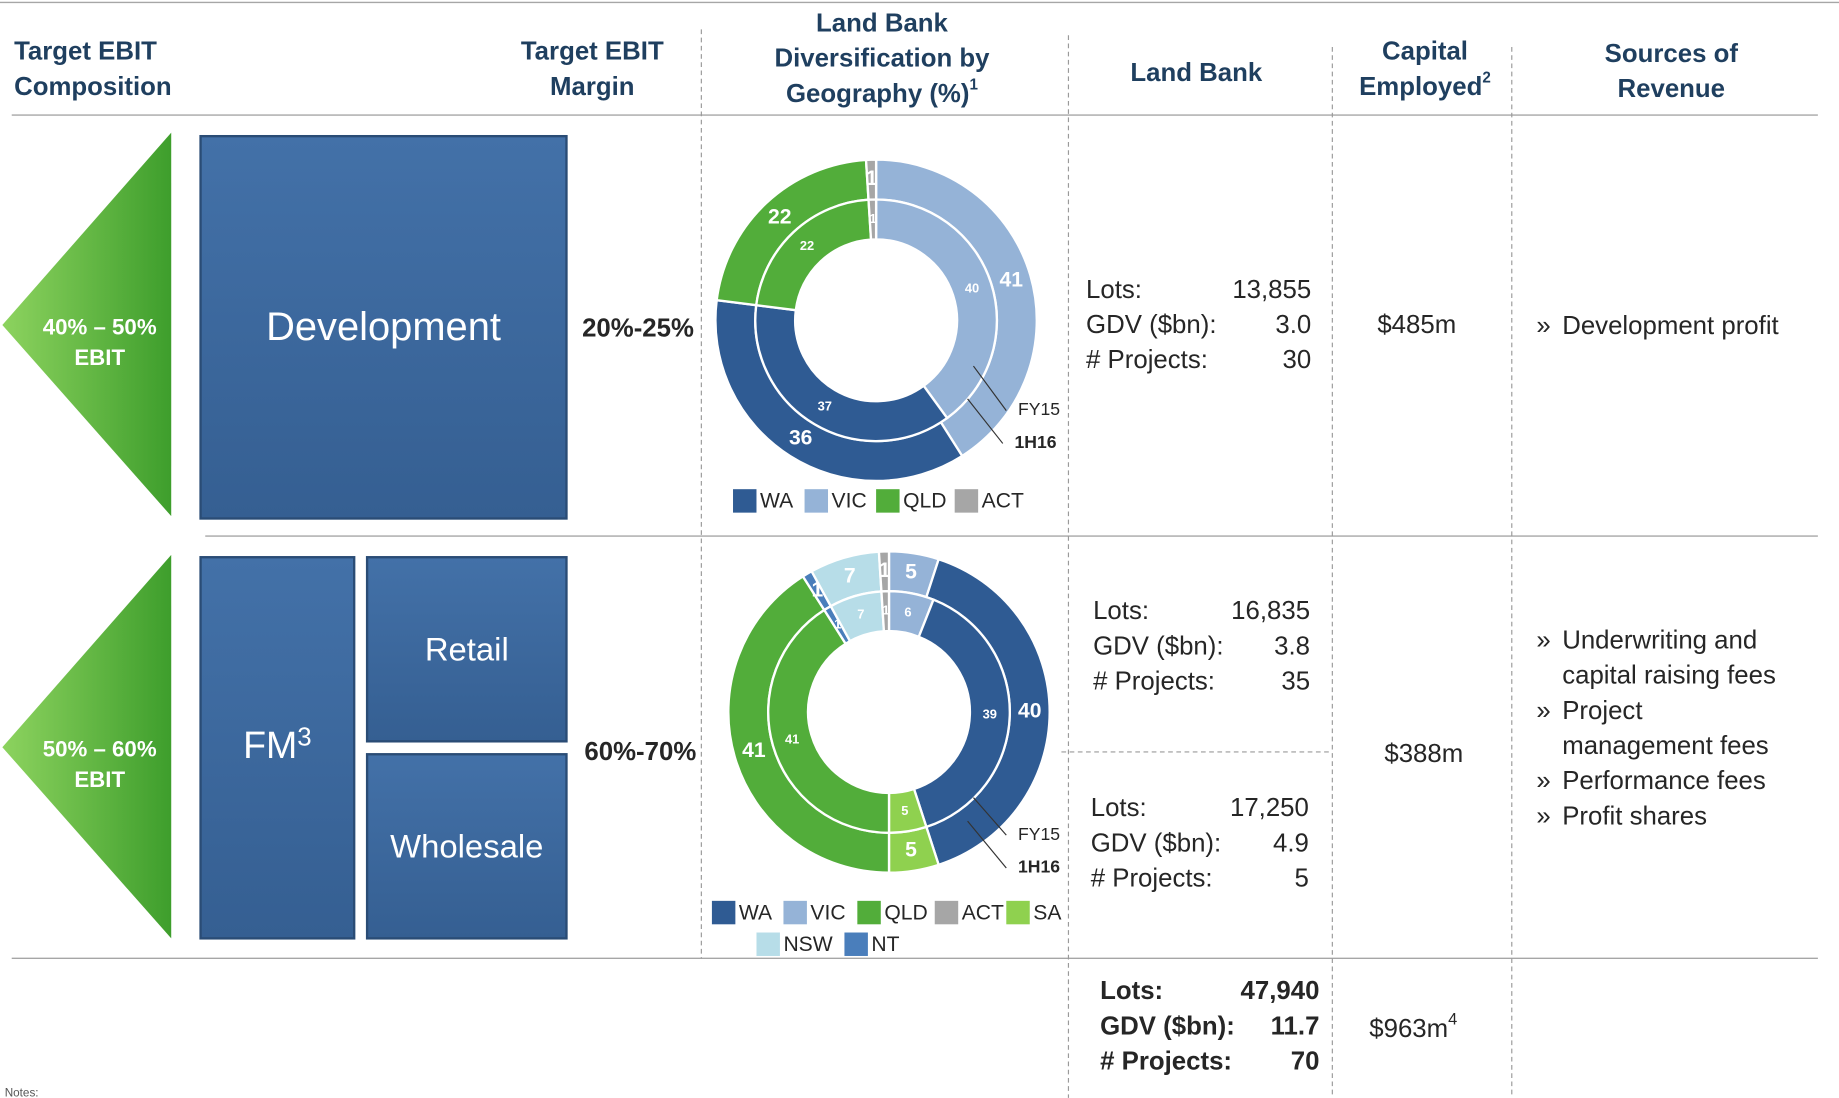 This screenshot has width=1839, height=1098. I want to click on segment-label: Wholesale, so click(466, 845).